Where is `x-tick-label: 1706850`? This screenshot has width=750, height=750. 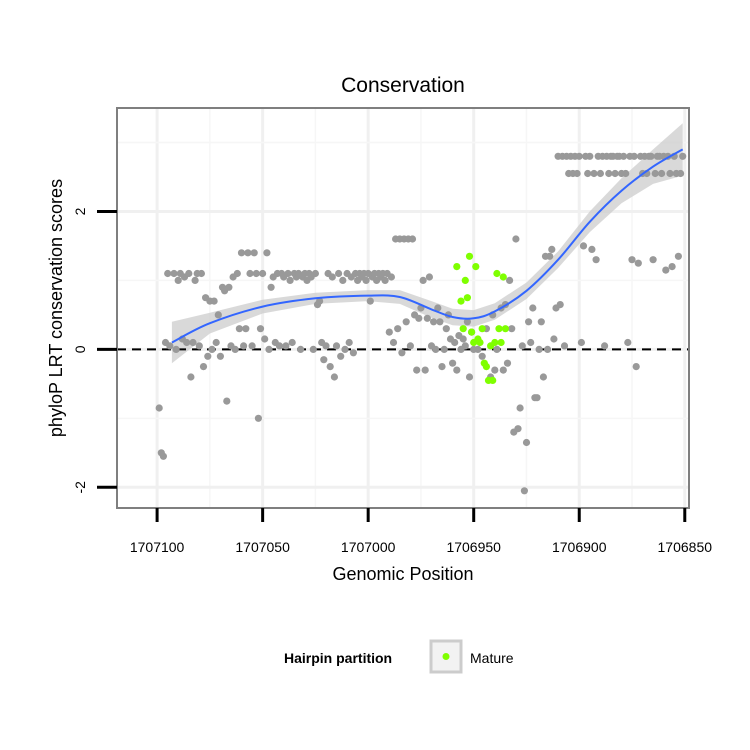 x-tick-label: 1706850 is located at coordinates (685, 547).